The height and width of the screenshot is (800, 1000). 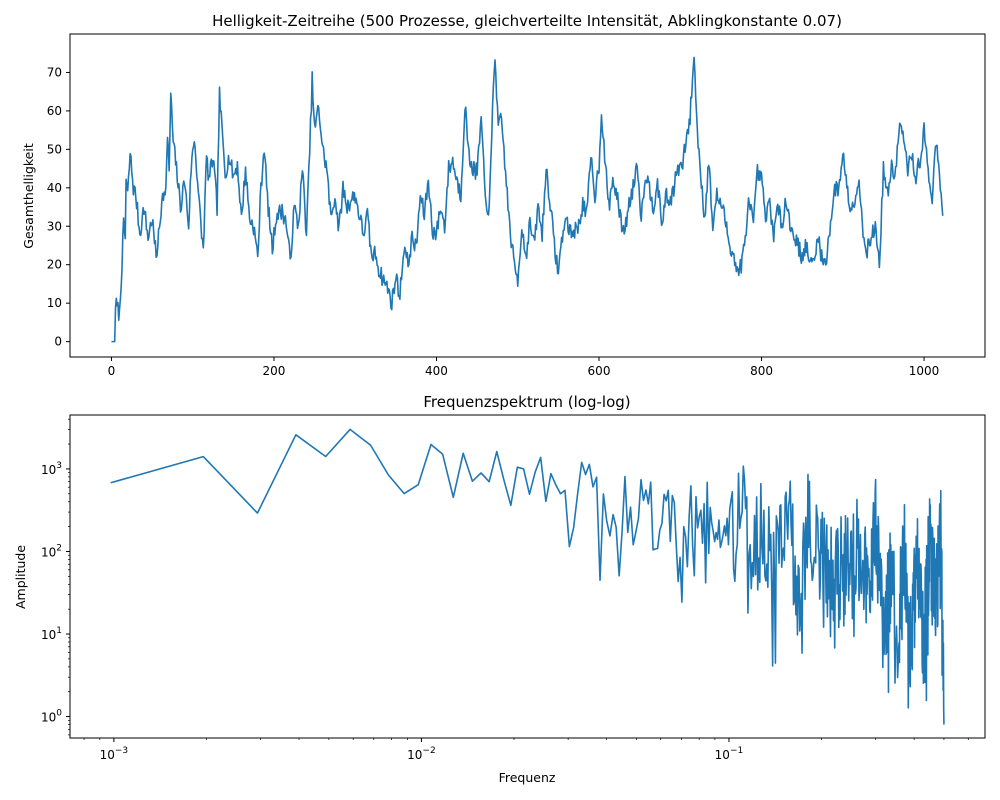 I want to click on y-tick-label: 70, so click(x=54, y=72).